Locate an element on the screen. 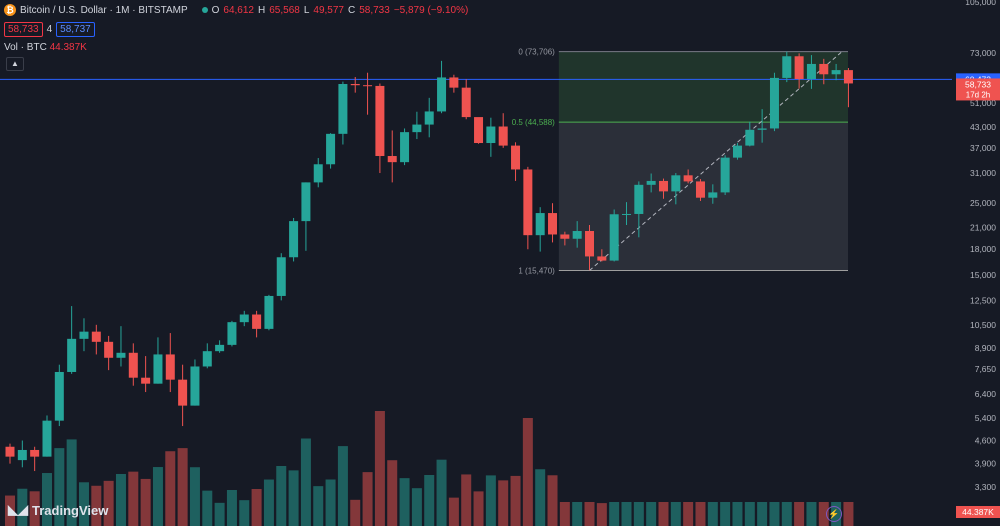 The image size is (1000, 526). tv-mark-icon: ◣◢ is located at coordinates (18, 509).